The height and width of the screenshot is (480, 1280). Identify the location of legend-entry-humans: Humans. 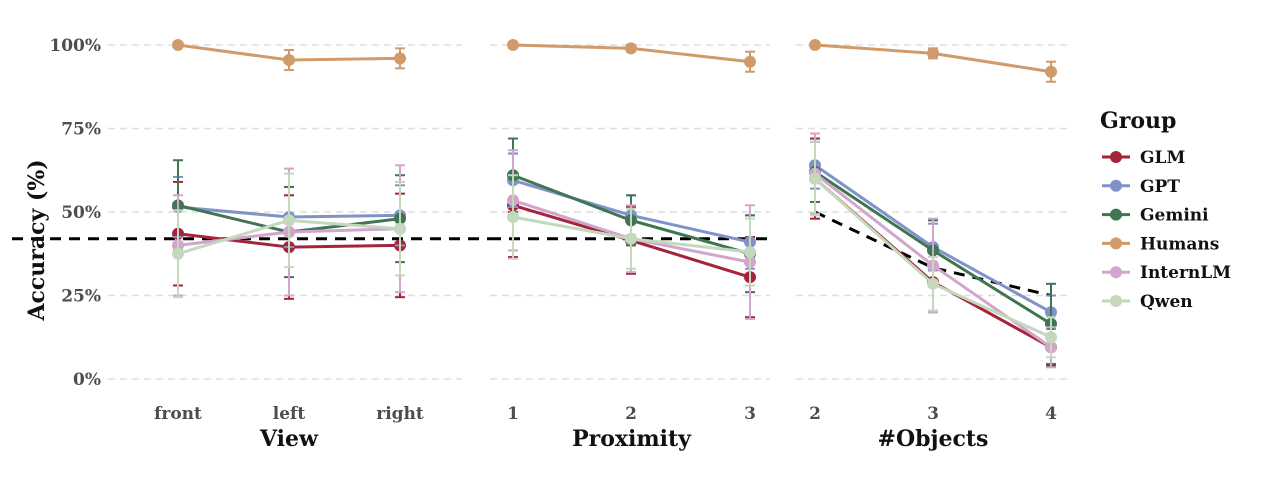
(1160, 244).